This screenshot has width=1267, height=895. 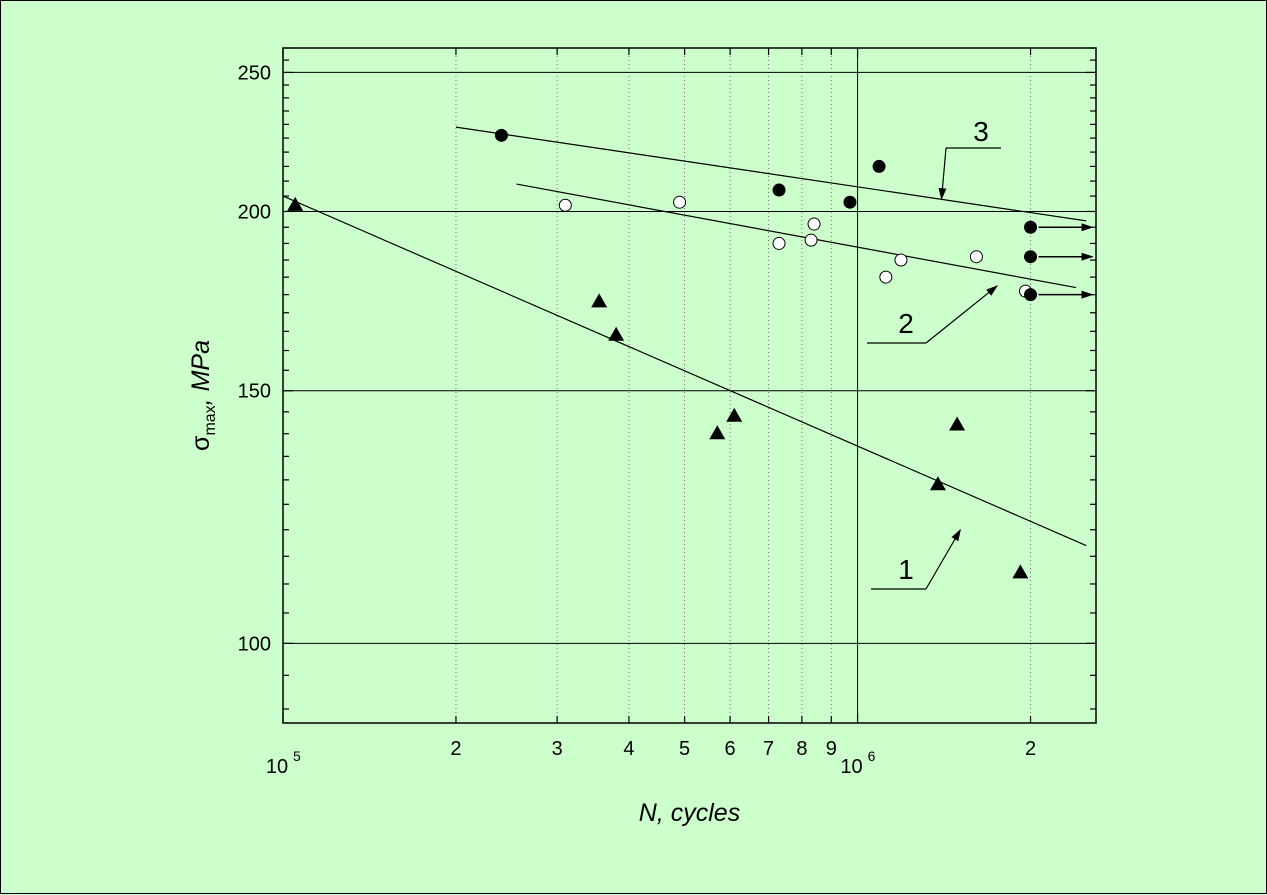 What do you see at coordinates (557, 749) in the screenshot?
I see `x-tick-label: 3` at bounding box center [557, 749].